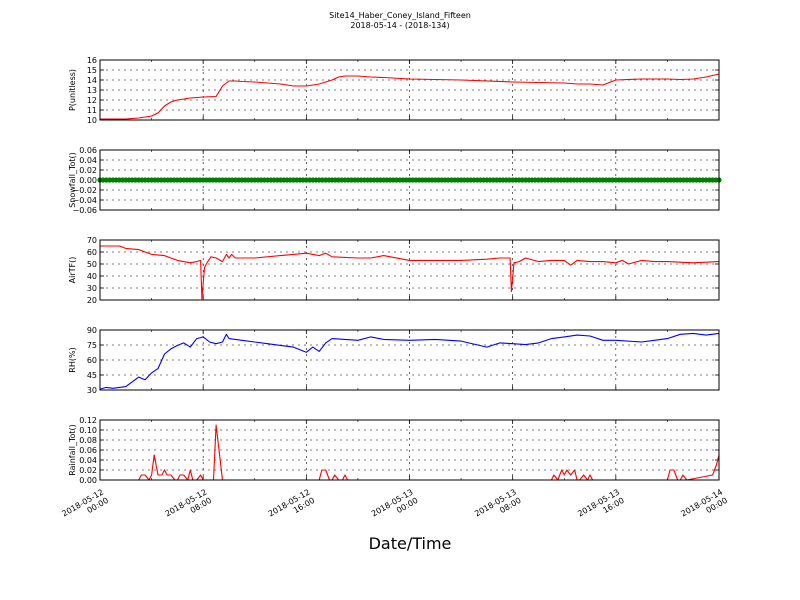 This screenshot has width=800, height=600. What do you see at coordinates (92, 330) in the screenshot?
I see `y-tick-label: 90` at bounding box center [92, 330].